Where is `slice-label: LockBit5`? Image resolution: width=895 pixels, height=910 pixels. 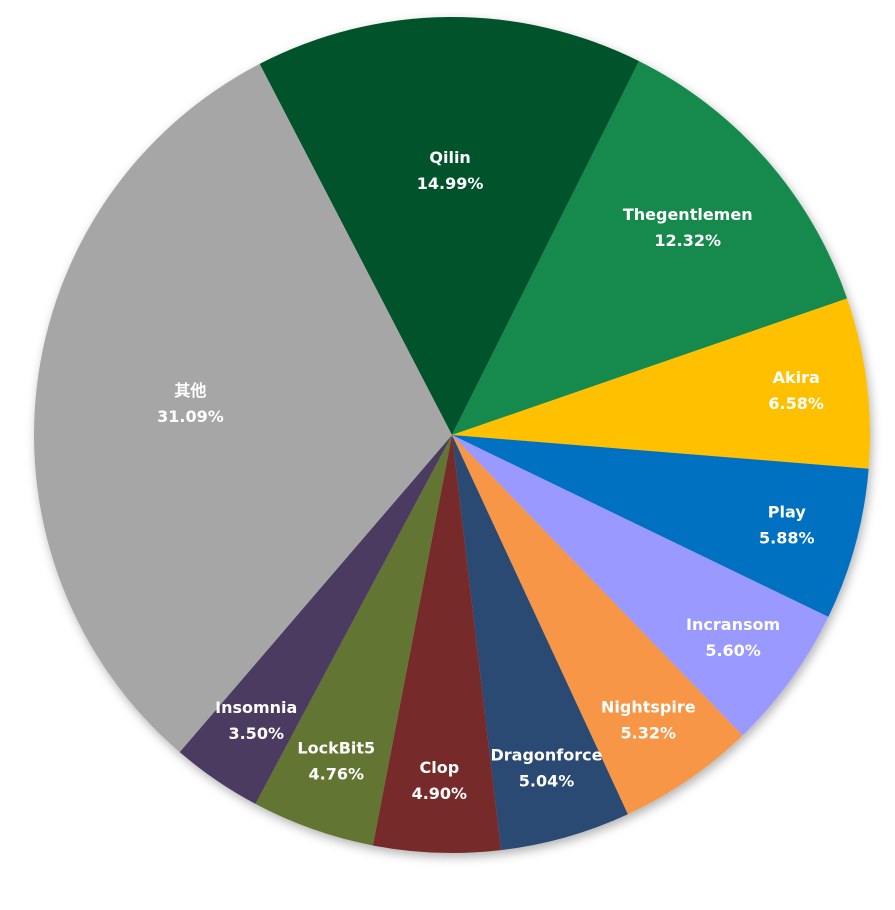
slice-label: LockBit5 is located at coordinates (336, 748).